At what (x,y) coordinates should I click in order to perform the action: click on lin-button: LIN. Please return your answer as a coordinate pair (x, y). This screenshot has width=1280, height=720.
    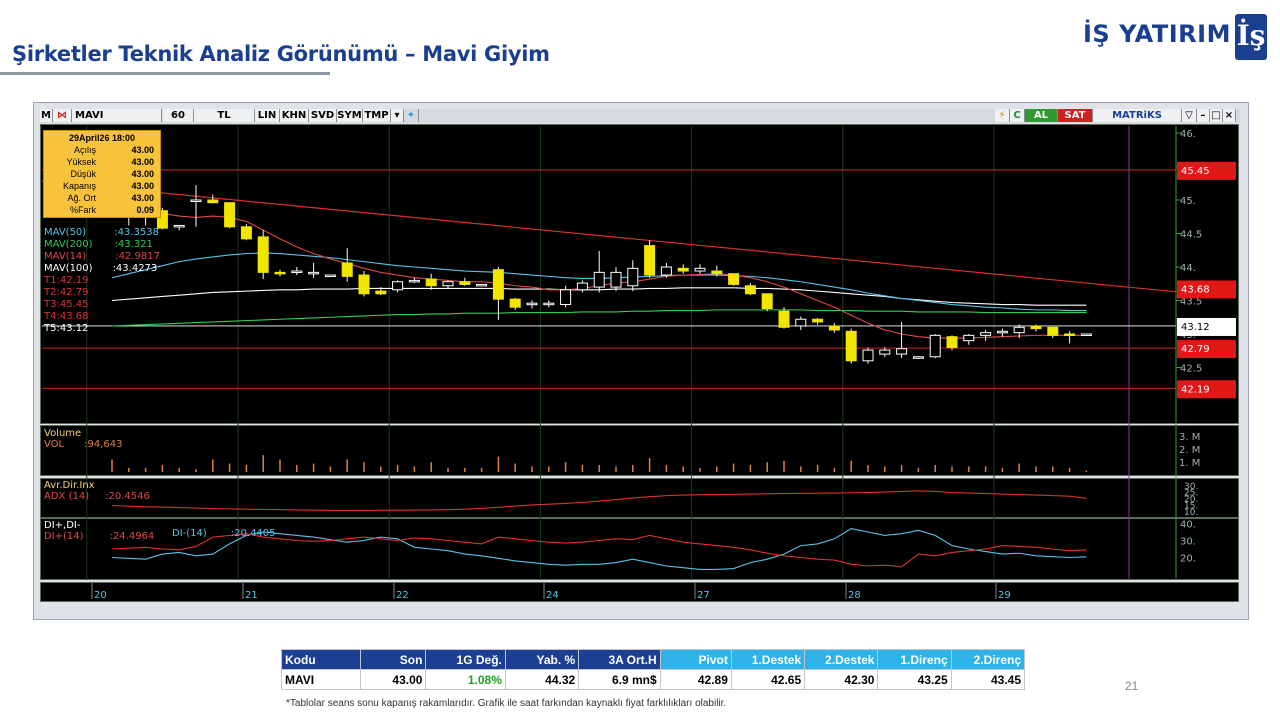
    Looking at the image, I should click on (267, 115).